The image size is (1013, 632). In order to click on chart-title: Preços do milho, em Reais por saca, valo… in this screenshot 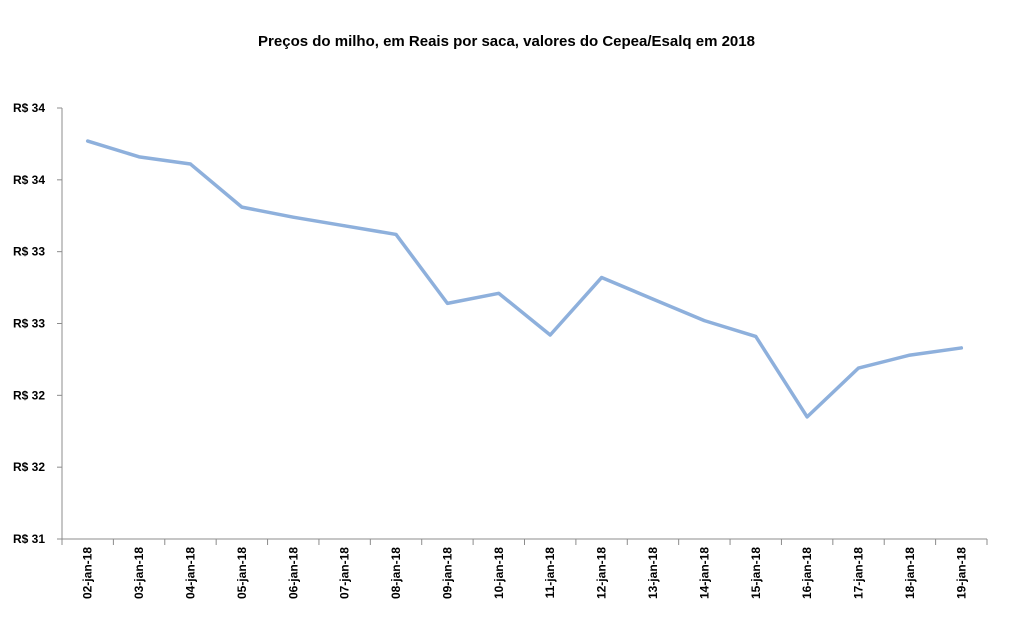, I will do `click(506, 41)`.